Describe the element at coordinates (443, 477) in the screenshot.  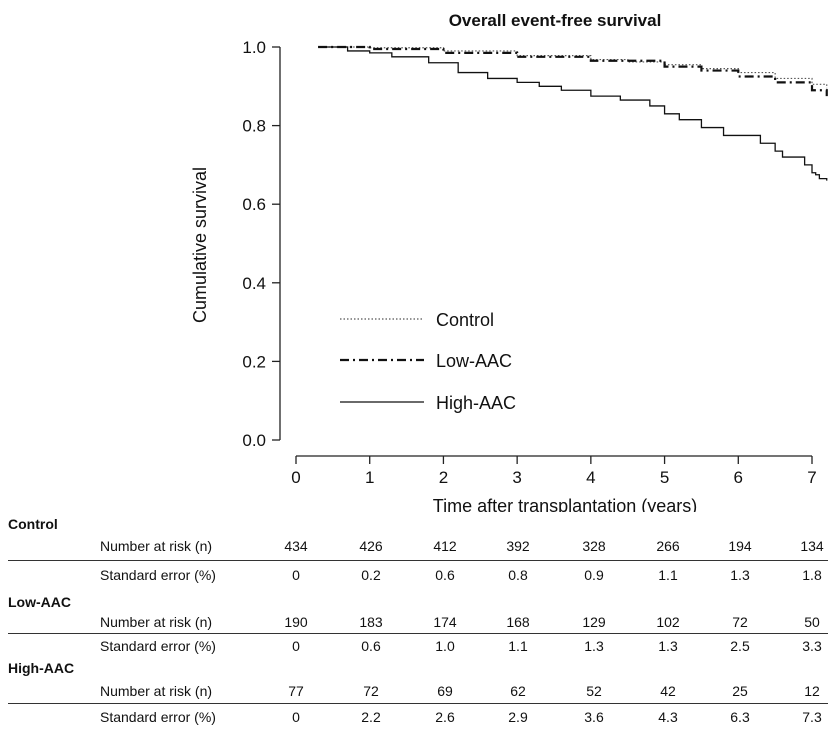
I see `x-tick-label: 2` at that location.